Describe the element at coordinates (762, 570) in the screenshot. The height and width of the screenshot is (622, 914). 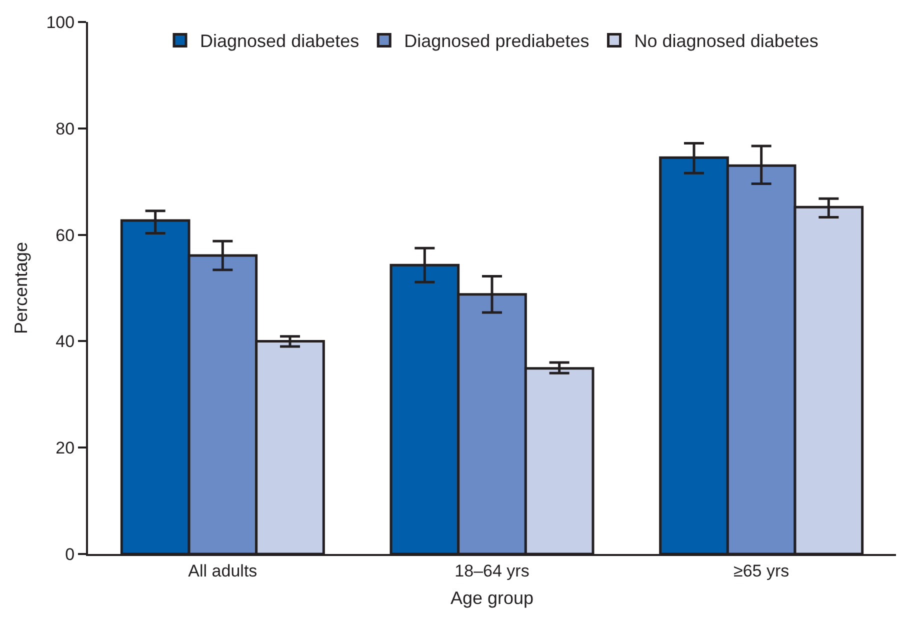
I see `x-tick-label: ≥65 yrs` at that location.